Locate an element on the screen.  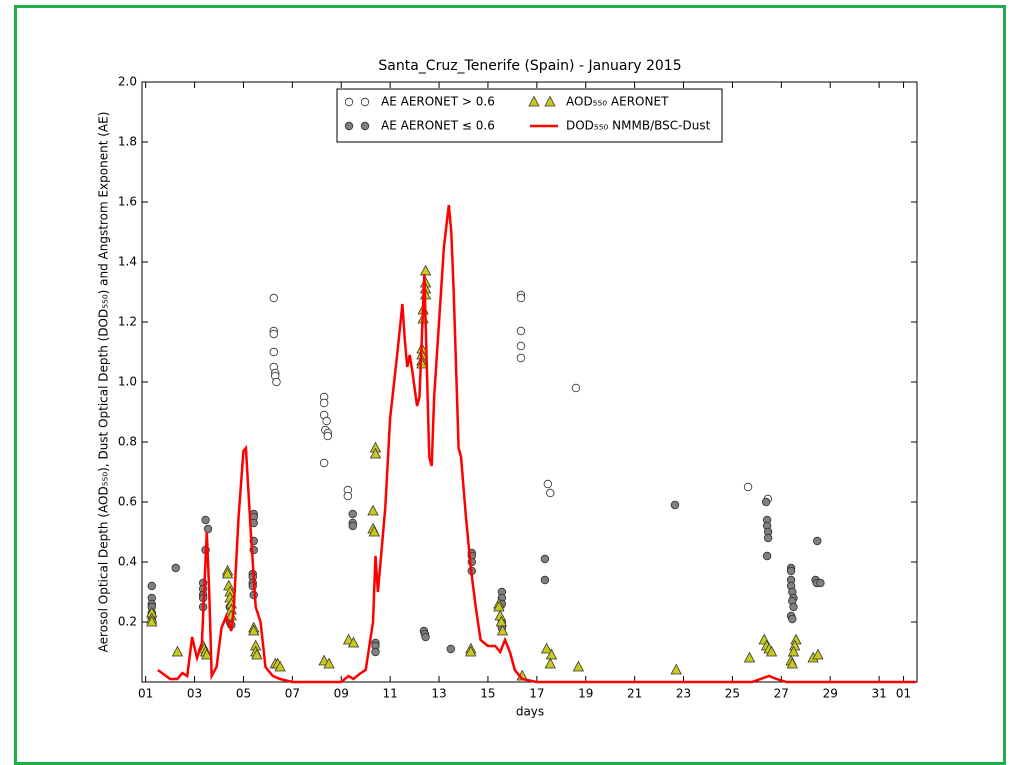
y-tick-label: 1.2 is located at coordinates (127, 322).